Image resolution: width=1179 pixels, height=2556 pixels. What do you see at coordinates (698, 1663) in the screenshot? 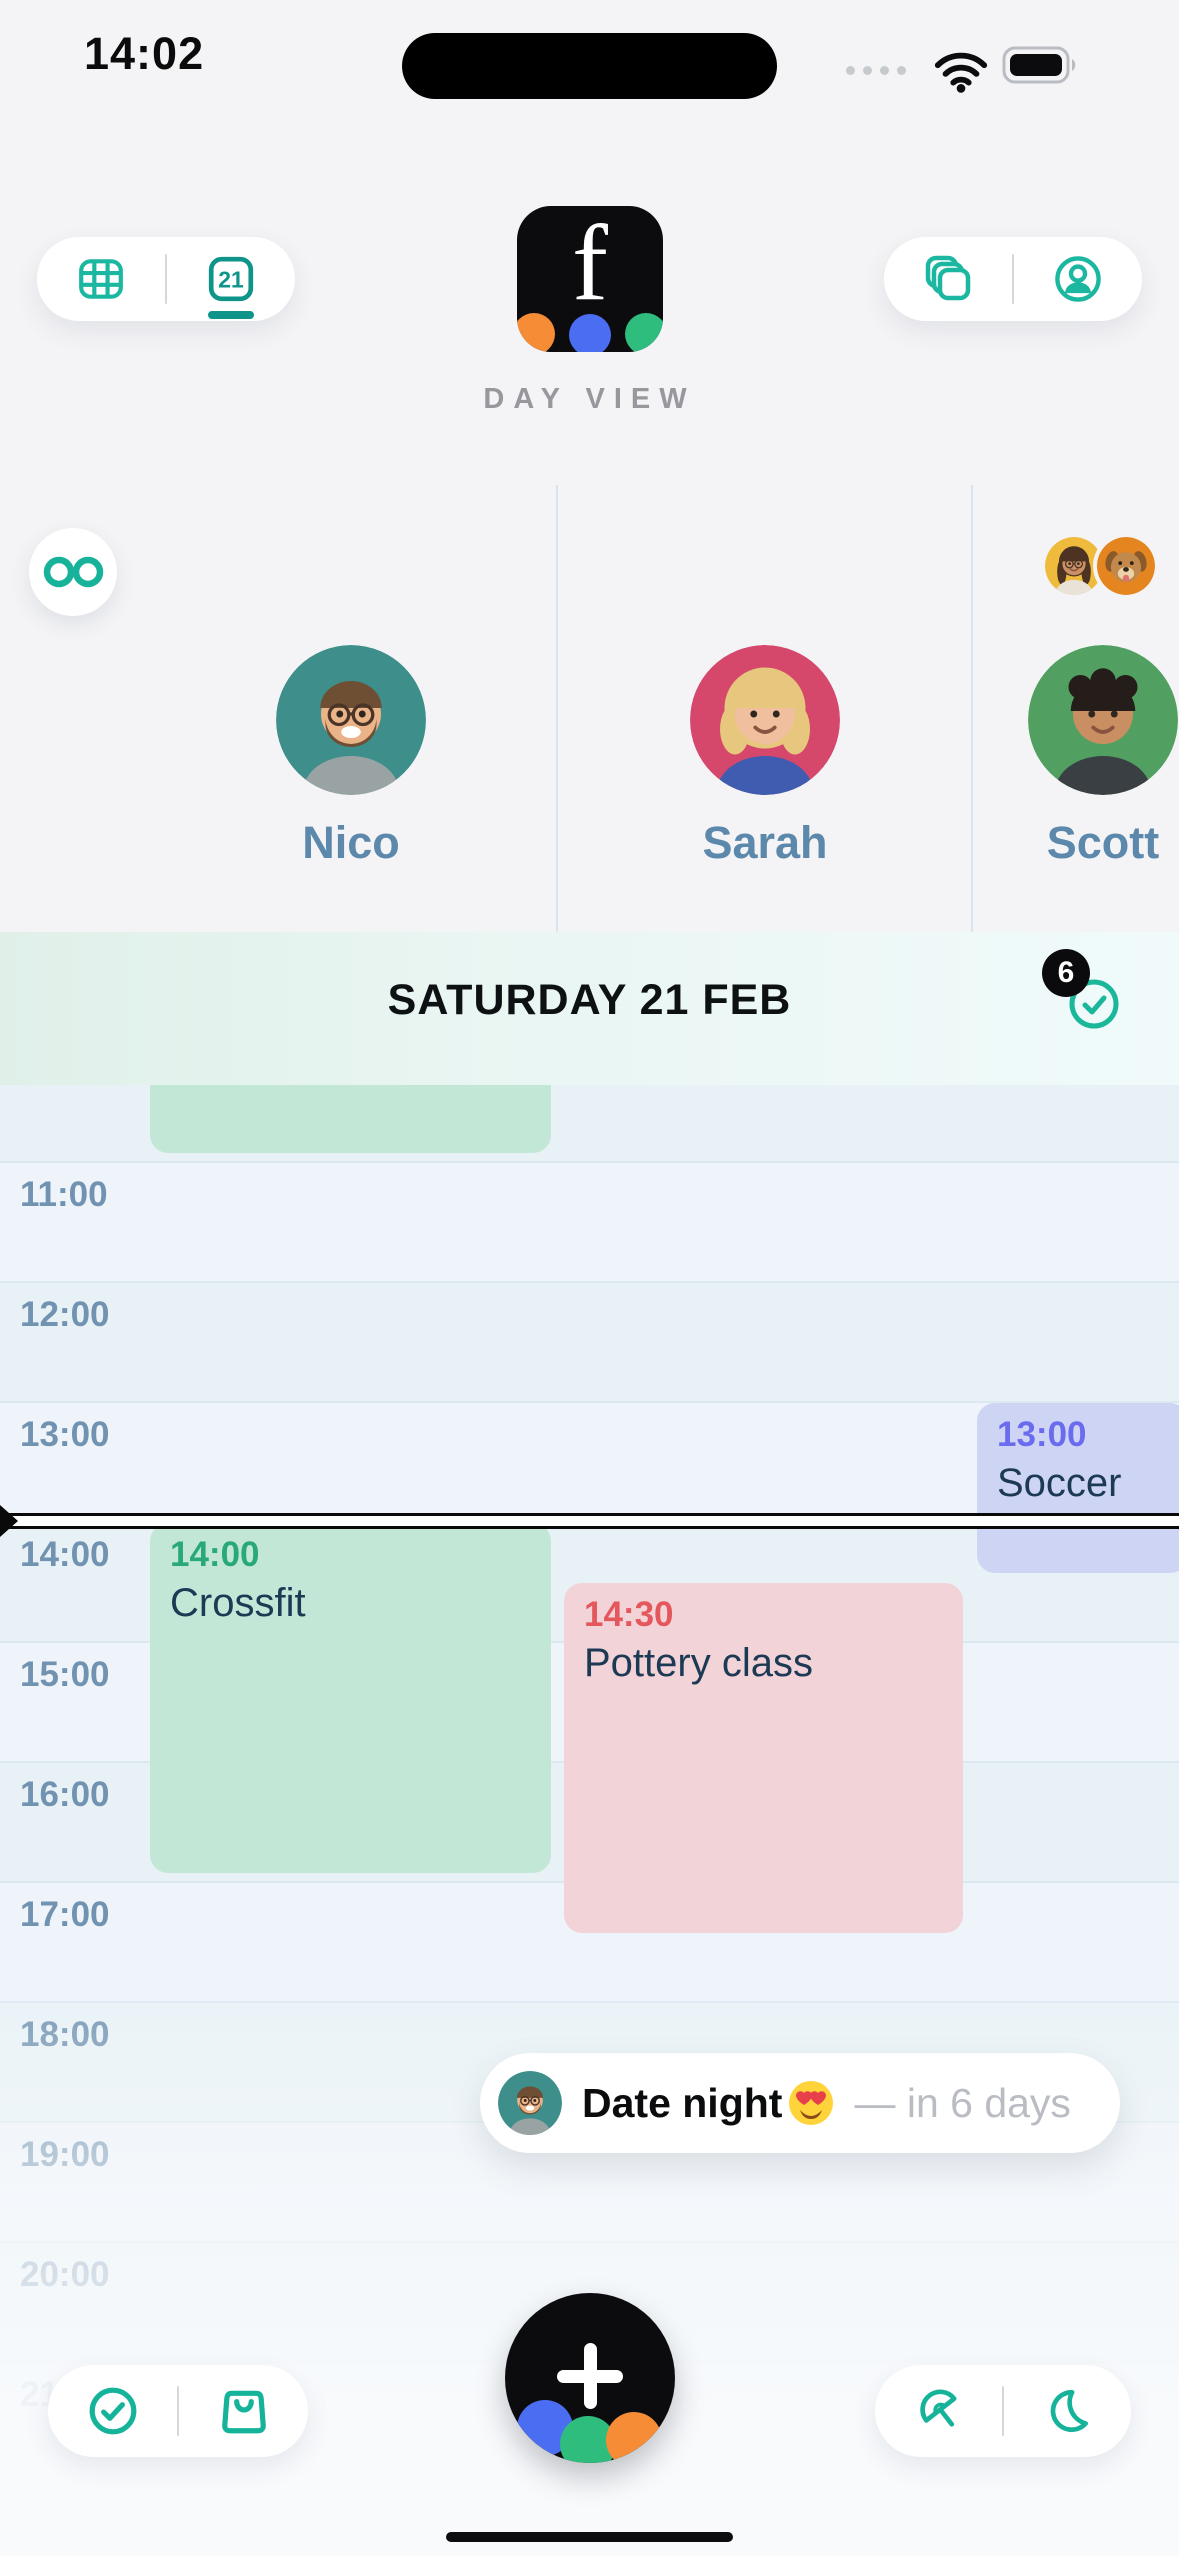
I see `event-title: Pottery class` at bounding box center [698, 1663].